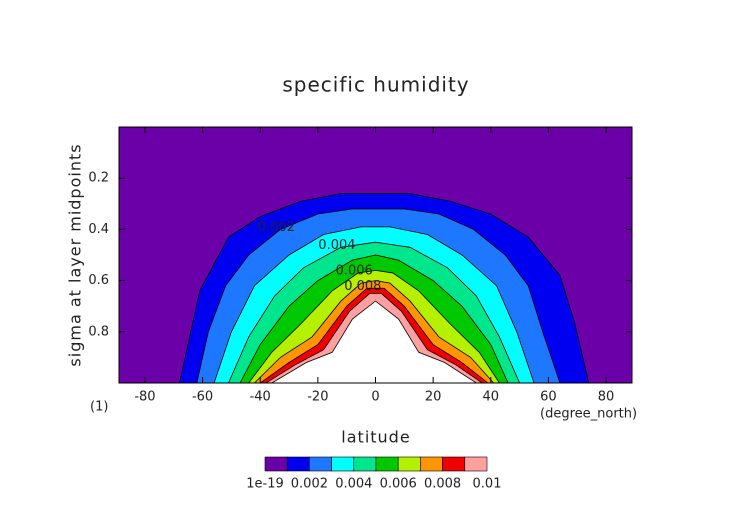  Describe the element at coordinates (362, 286) in the screenshot. I see `contour-label: 0.008` at that location.